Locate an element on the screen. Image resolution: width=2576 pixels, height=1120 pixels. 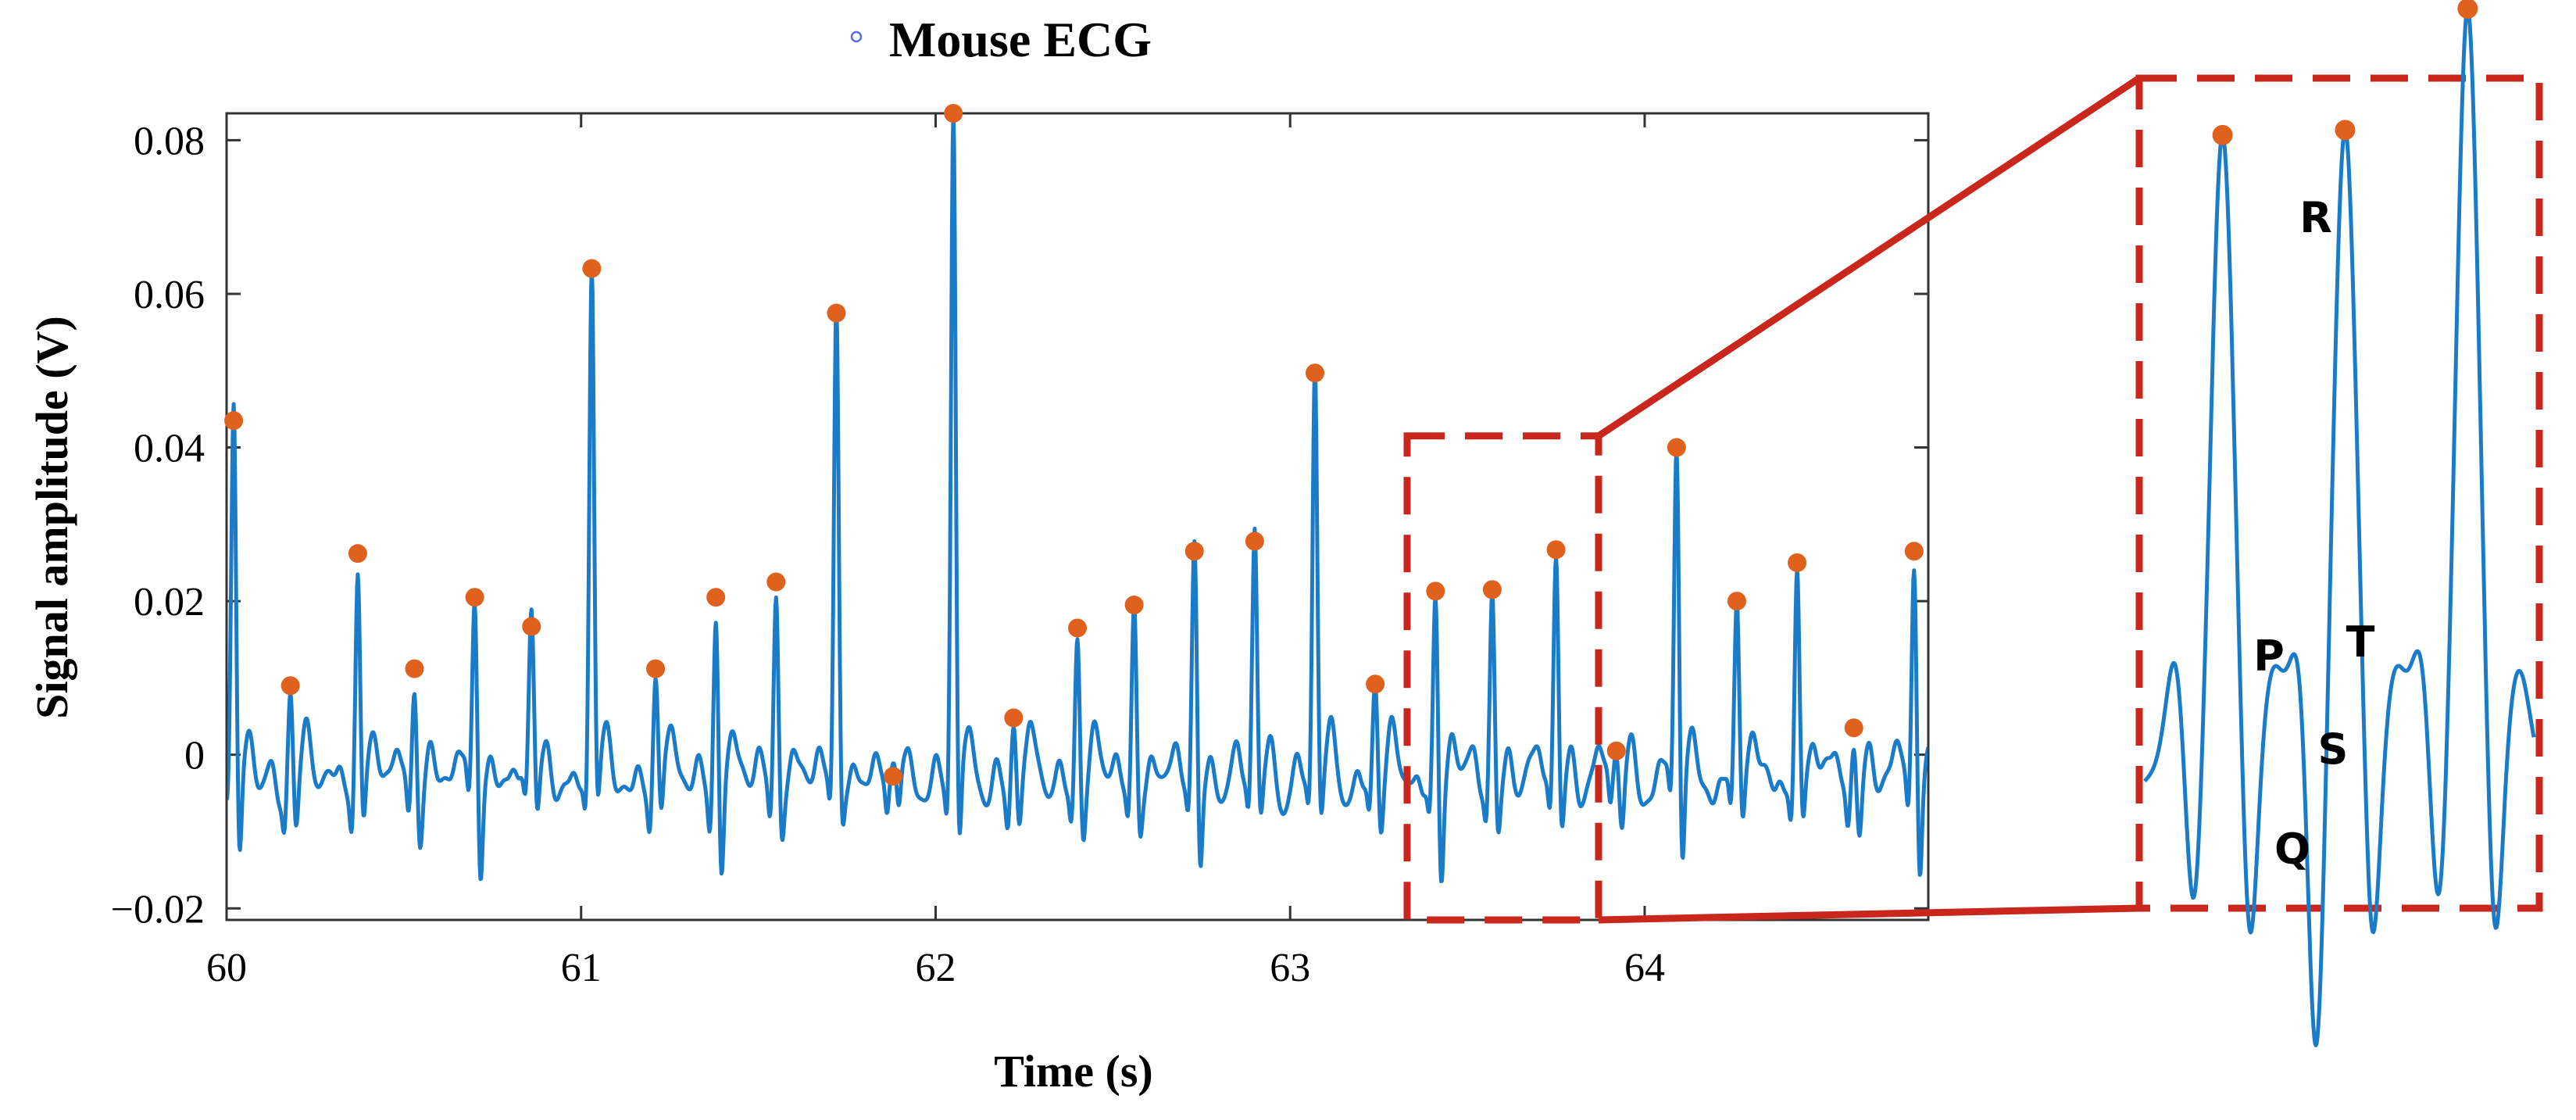
inset-frame is located at coordinates (2339, 493).